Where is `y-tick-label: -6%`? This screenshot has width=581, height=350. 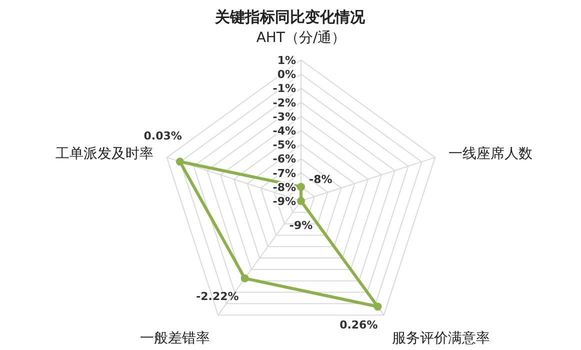 y-tick-label: -6% is located at coordinates (284, 159).